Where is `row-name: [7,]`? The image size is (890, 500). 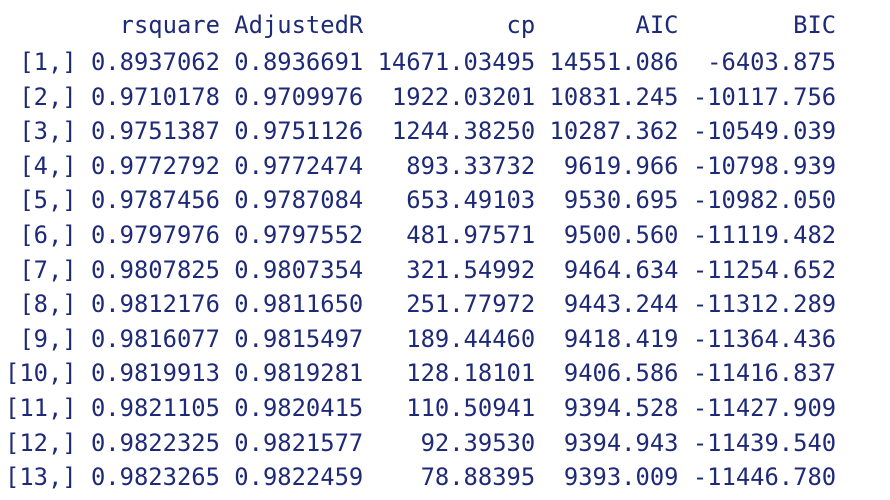
row-name: [7,] is located at coordinates (48, 269).